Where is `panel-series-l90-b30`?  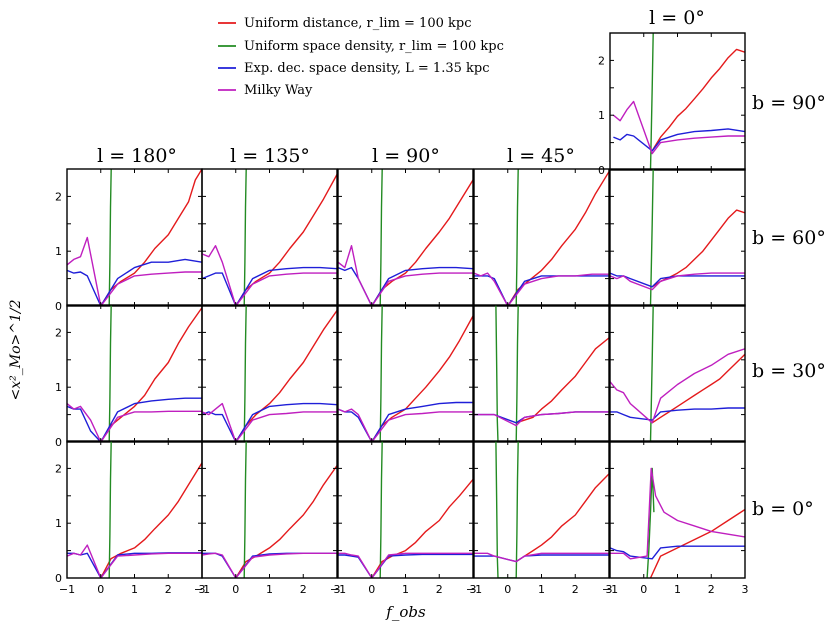 panel-series-l90-b30 is located at coordinates (405, 373).